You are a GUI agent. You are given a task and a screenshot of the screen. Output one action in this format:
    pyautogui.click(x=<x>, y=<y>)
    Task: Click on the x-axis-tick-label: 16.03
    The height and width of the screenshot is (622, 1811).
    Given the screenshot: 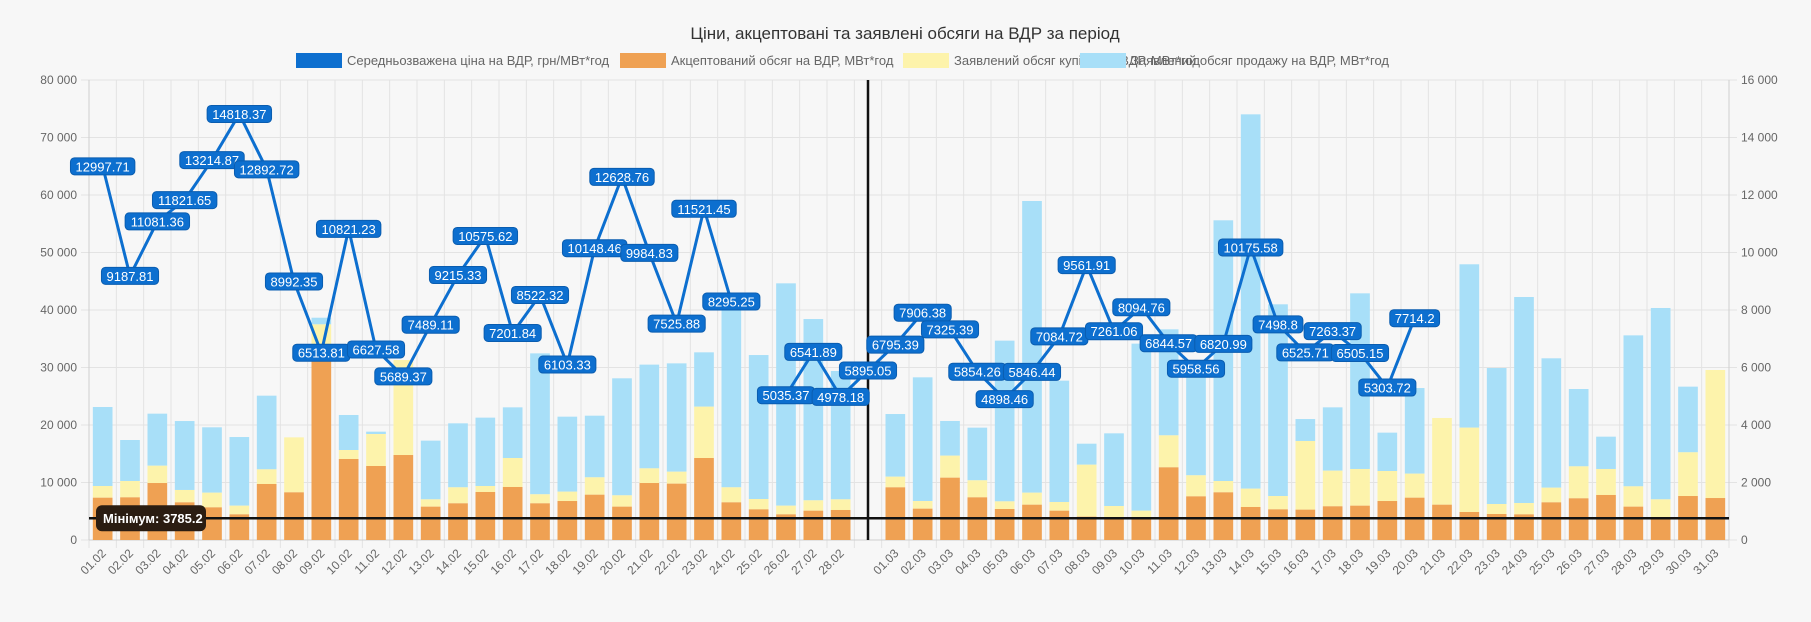 What is the action you would take?
    pyautogui.click(x=1295, y=561)
    